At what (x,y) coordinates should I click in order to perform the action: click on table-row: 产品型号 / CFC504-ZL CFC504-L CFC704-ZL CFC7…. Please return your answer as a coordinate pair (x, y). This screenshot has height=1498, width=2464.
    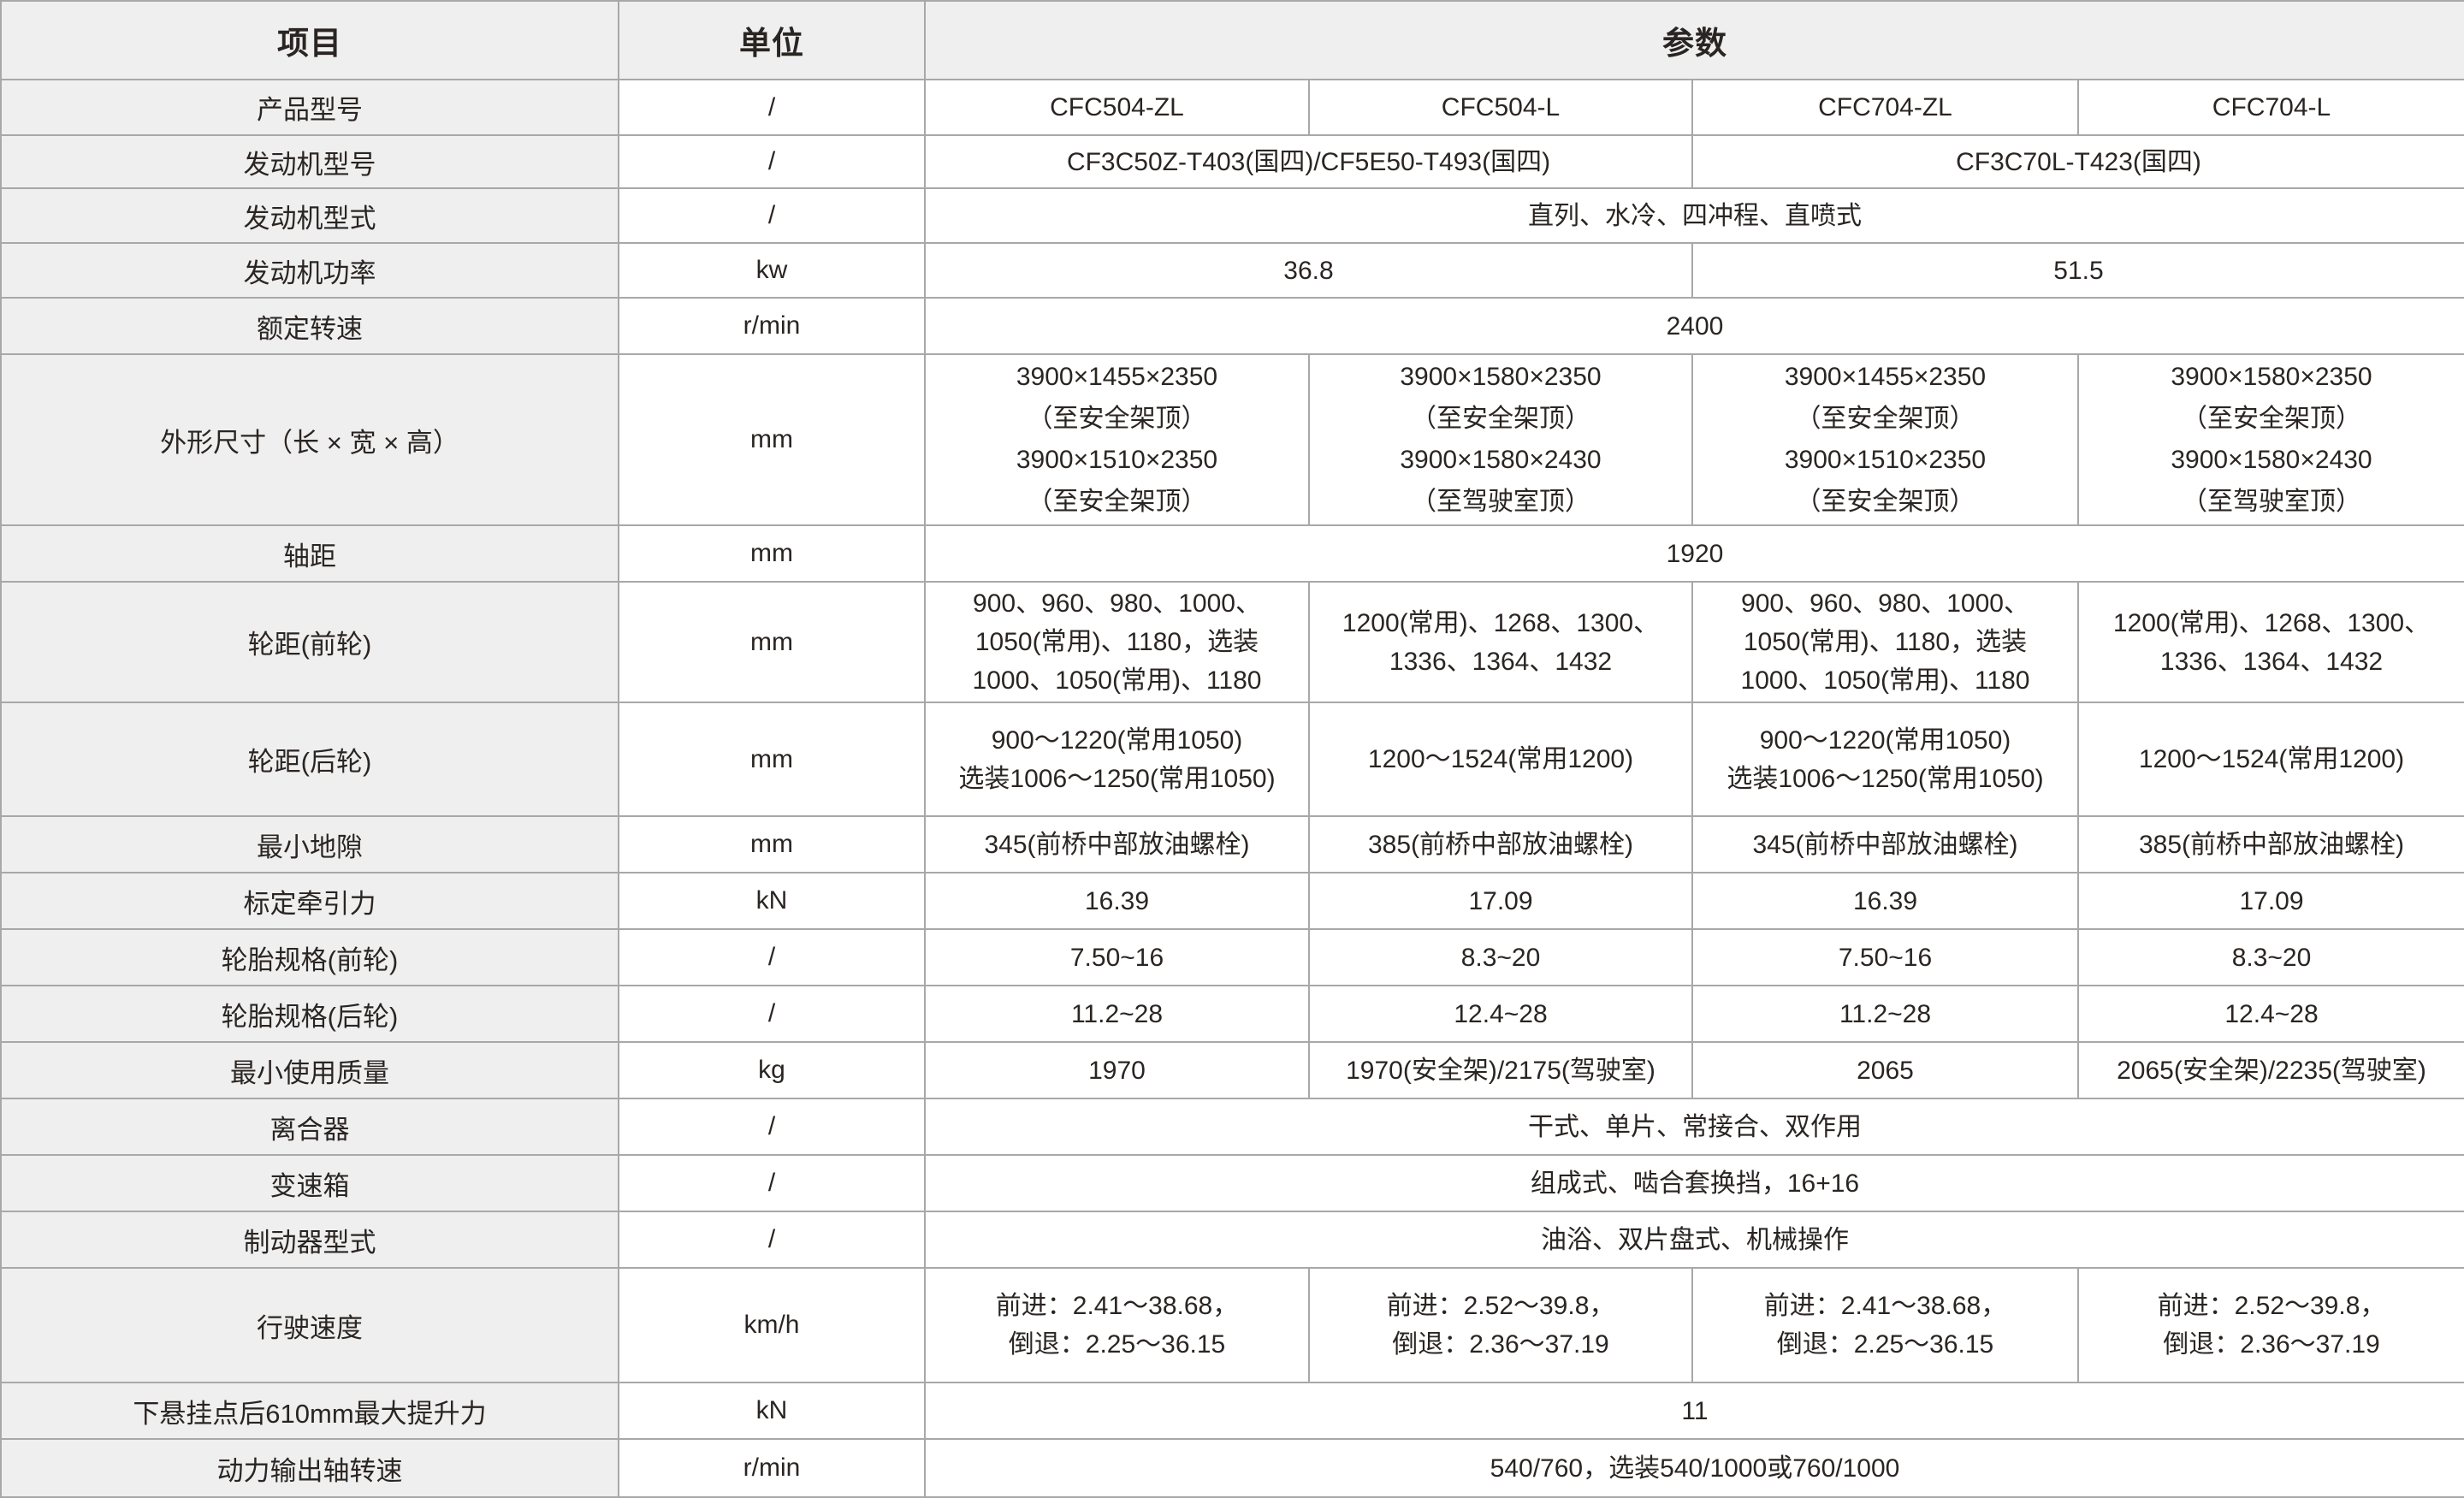
    Looking at the image, I should click on (1232, 107).